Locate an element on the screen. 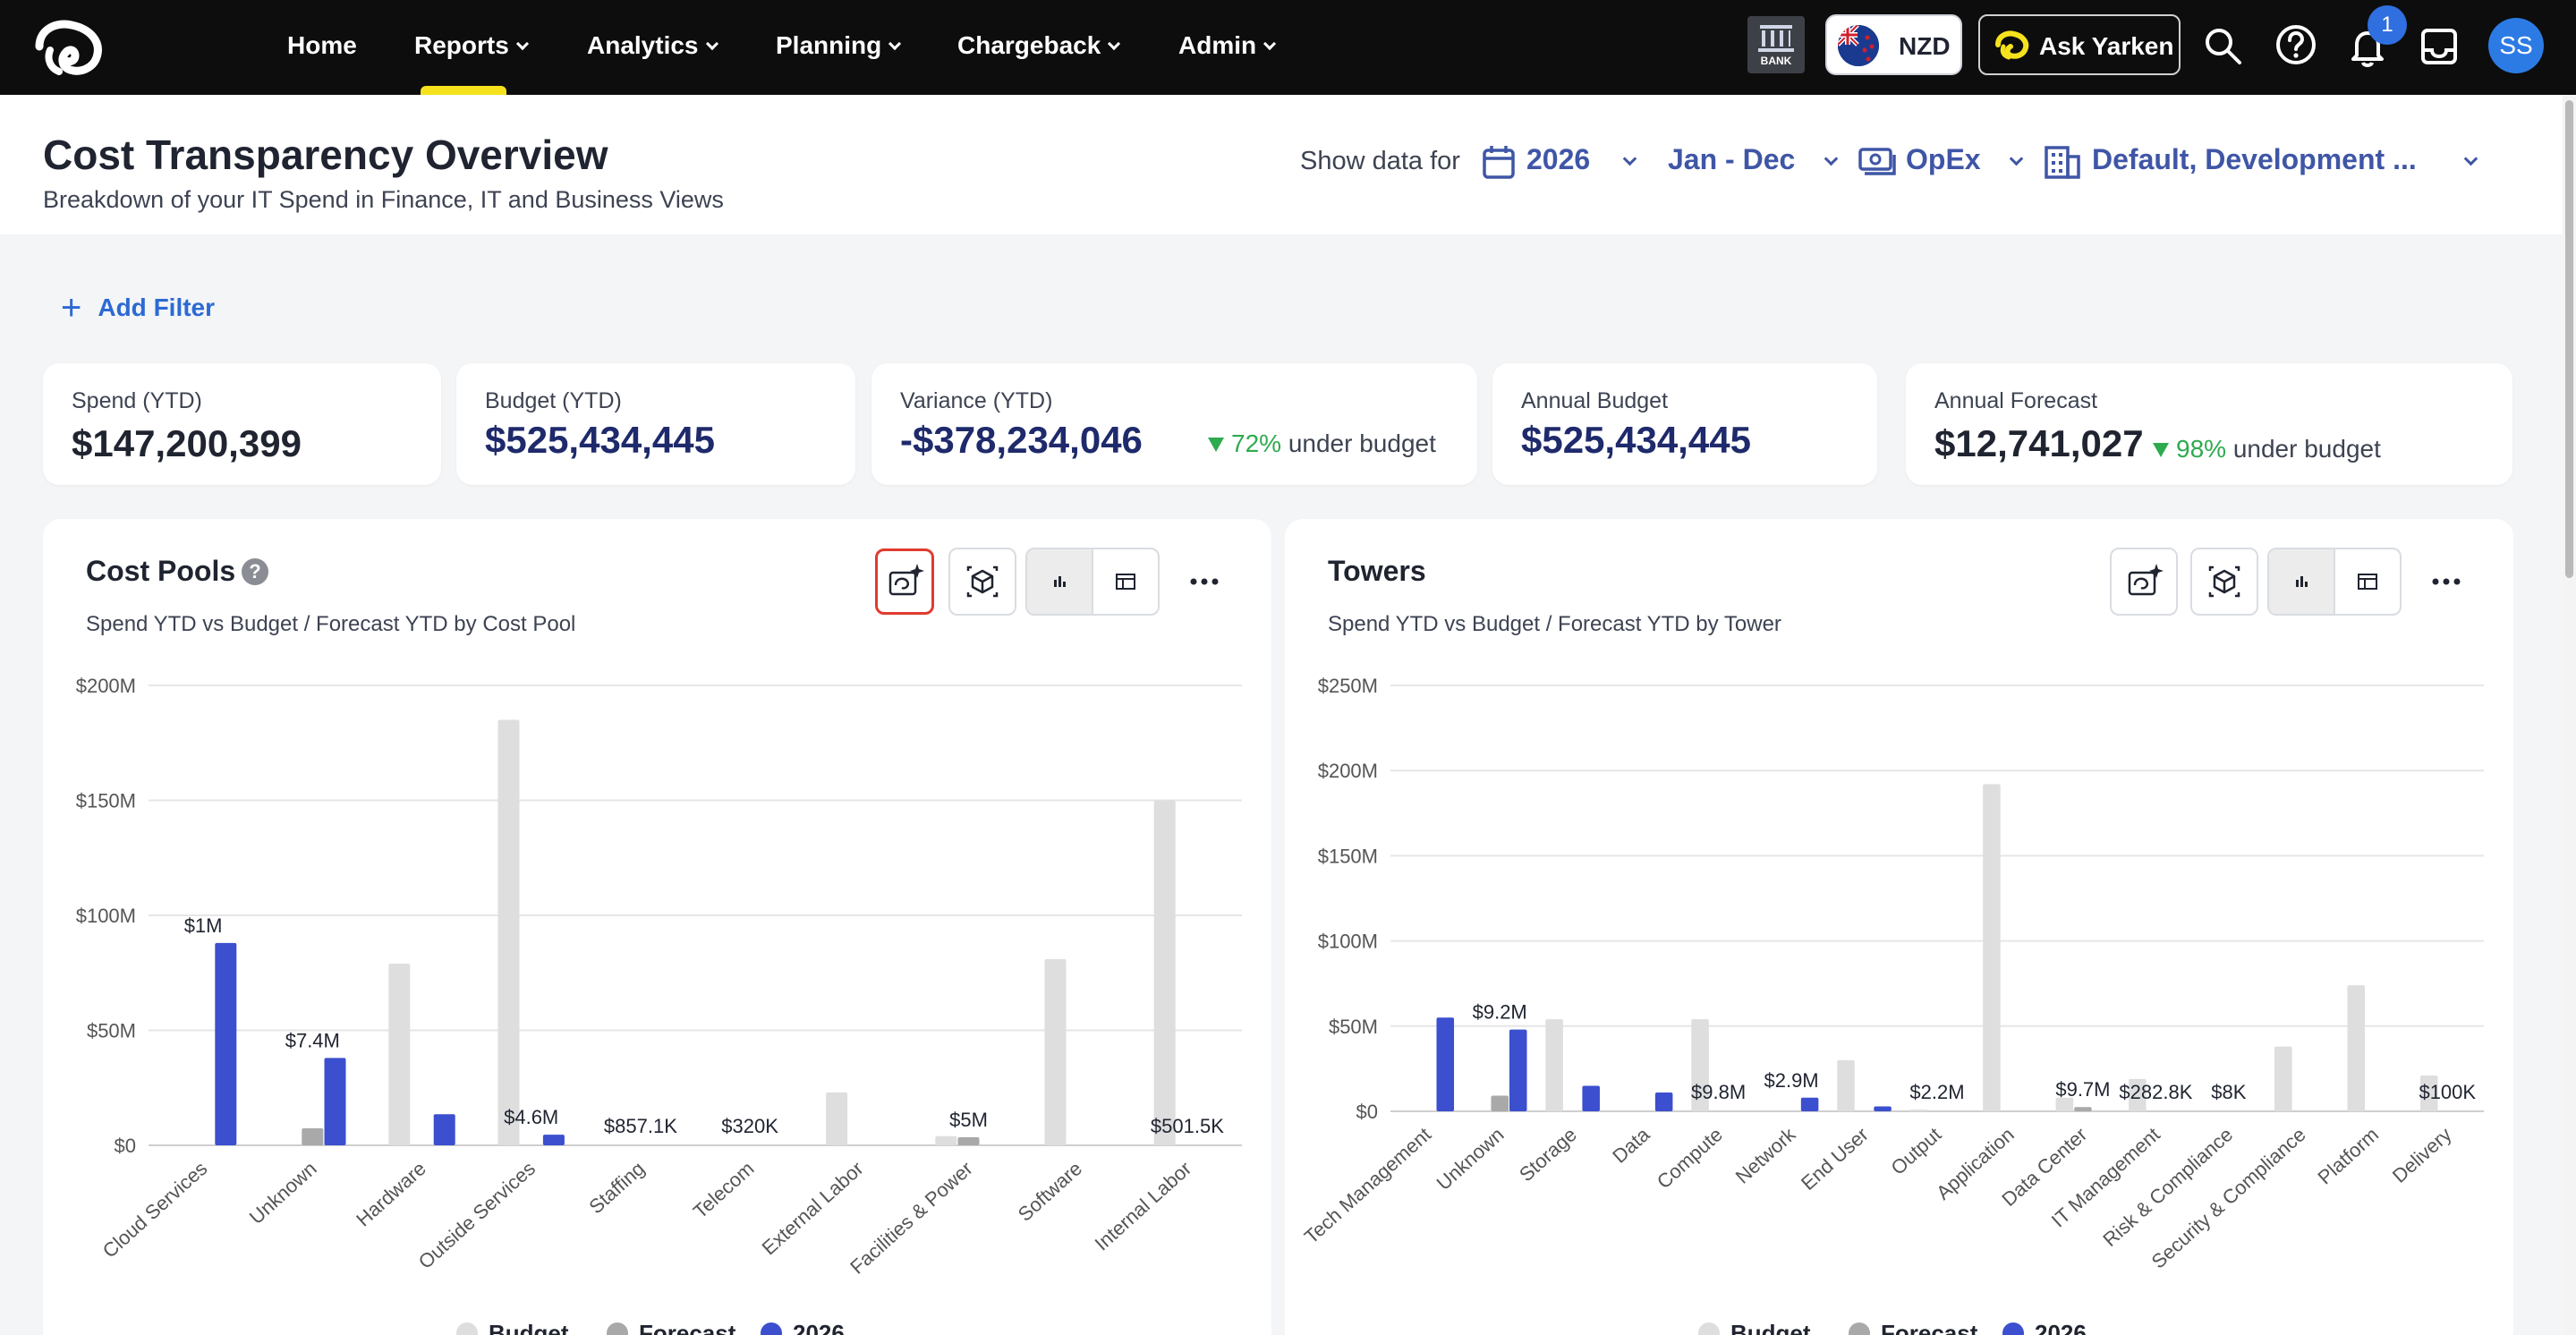  y-tick-label: $150M is located at coordinates (106, 801).